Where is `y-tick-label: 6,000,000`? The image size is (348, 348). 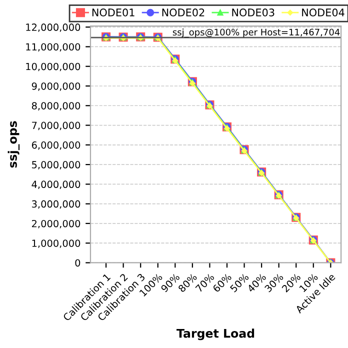 y-tick-label: 6,000,000 is located at coordinates (56, 145).